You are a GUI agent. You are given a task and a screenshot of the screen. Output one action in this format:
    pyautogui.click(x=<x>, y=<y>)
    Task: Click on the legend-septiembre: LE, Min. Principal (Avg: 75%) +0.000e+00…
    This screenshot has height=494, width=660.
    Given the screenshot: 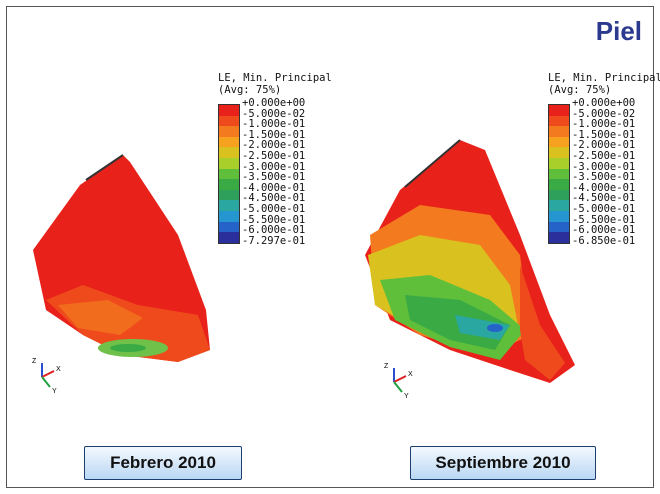 What is the action you would take?
    pyautogui.click(x=604, y=85)
    